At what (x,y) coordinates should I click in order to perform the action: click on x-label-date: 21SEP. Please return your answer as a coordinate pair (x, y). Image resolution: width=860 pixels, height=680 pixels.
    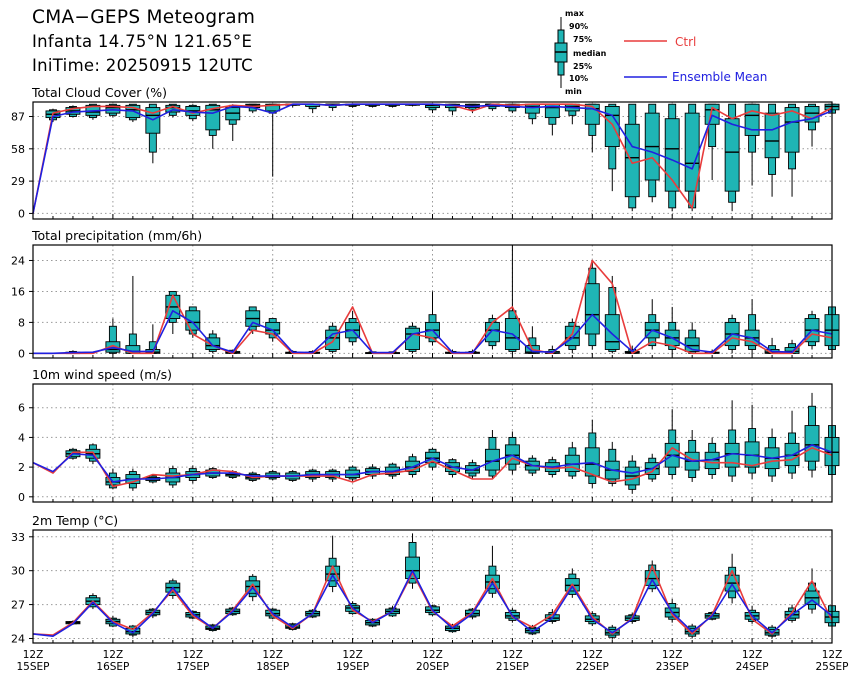
    Looking at the image, I should click on (512, 667).